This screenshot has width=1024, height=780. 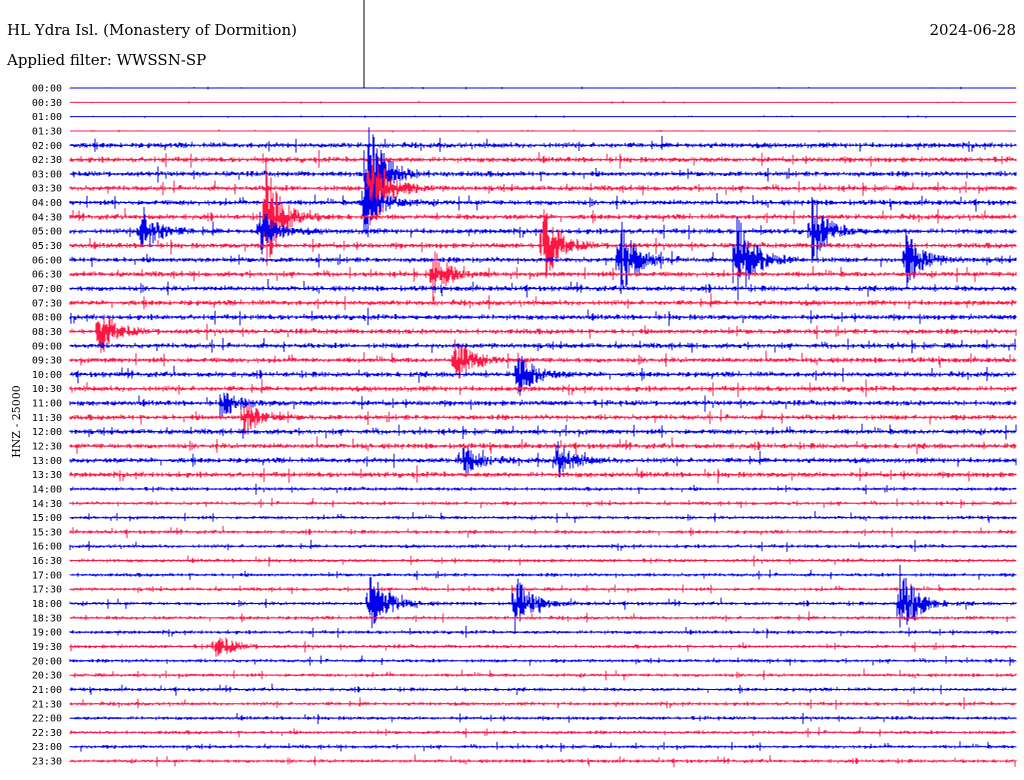 I want to click on time-label: 22:30, so click(x=47, y=733).